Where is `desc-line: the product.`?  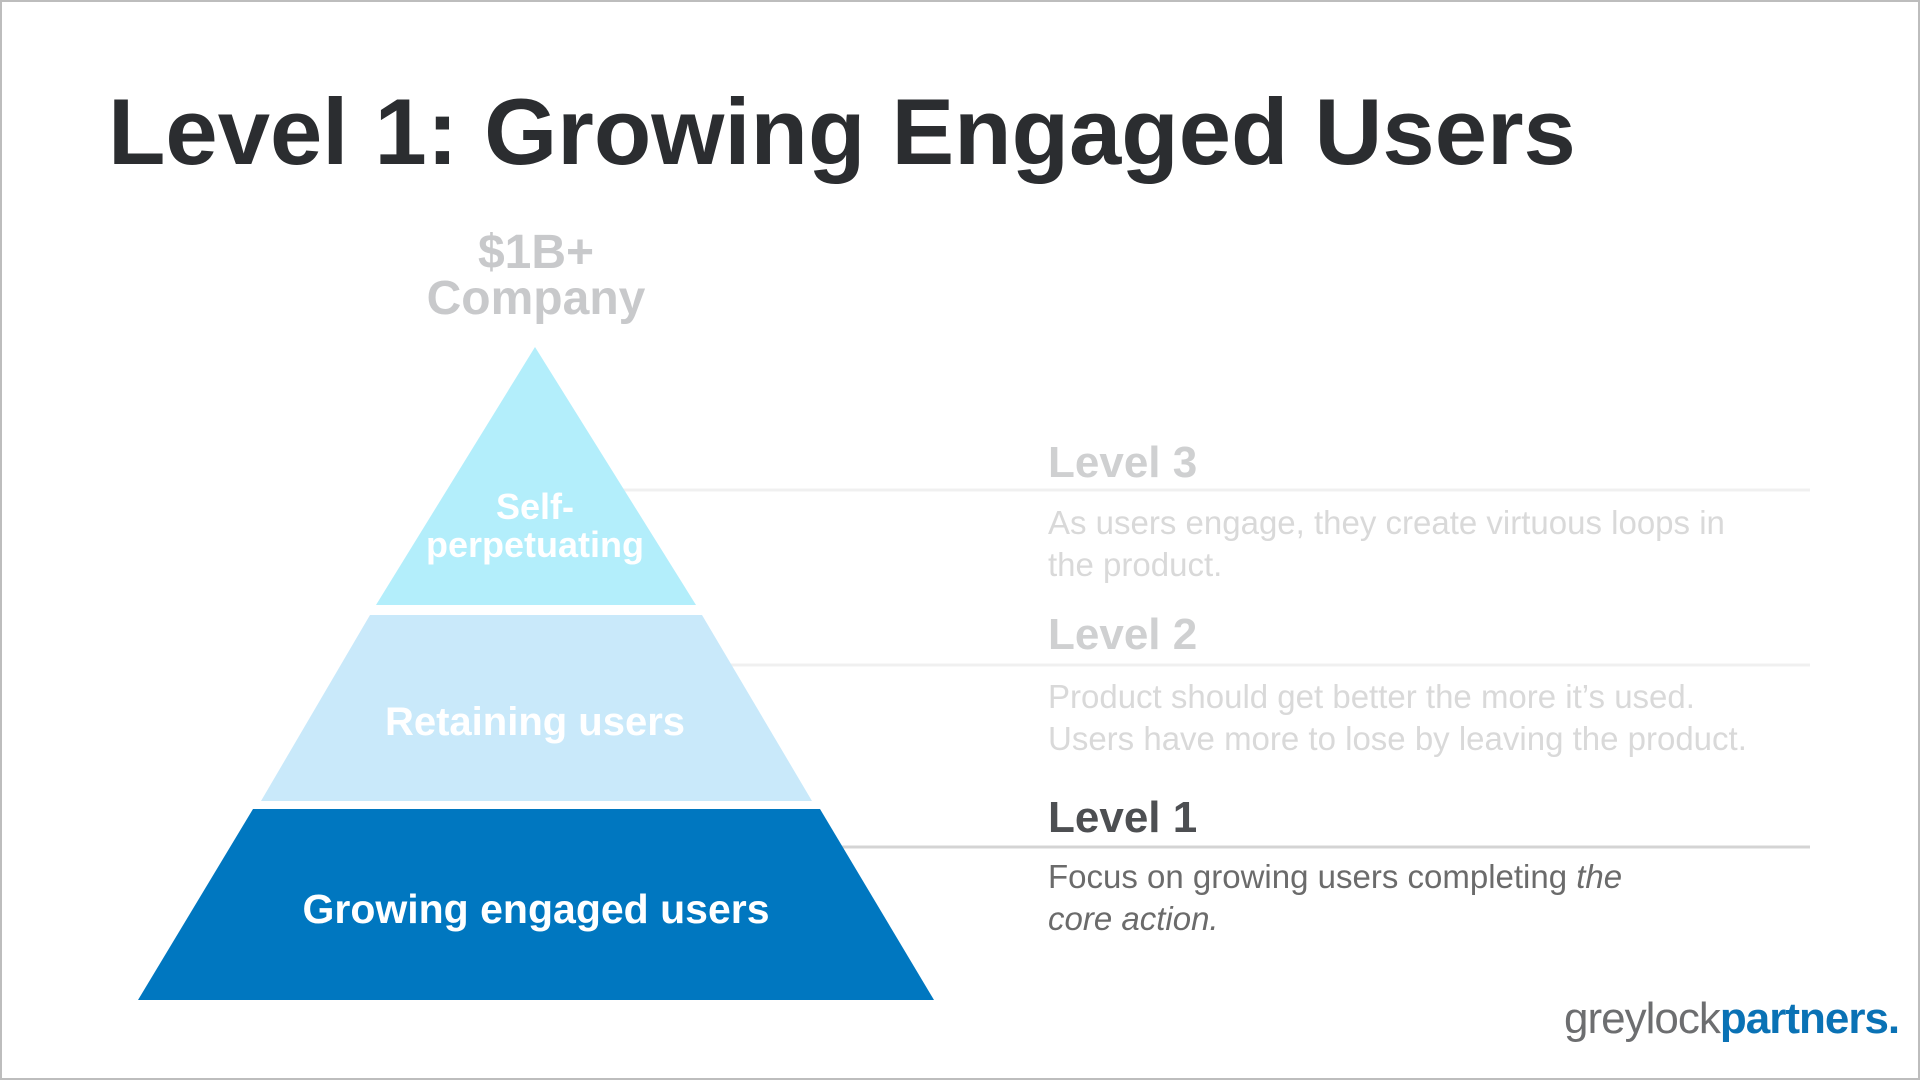
desc-line: the product. is located at coordinates (1135, 564).